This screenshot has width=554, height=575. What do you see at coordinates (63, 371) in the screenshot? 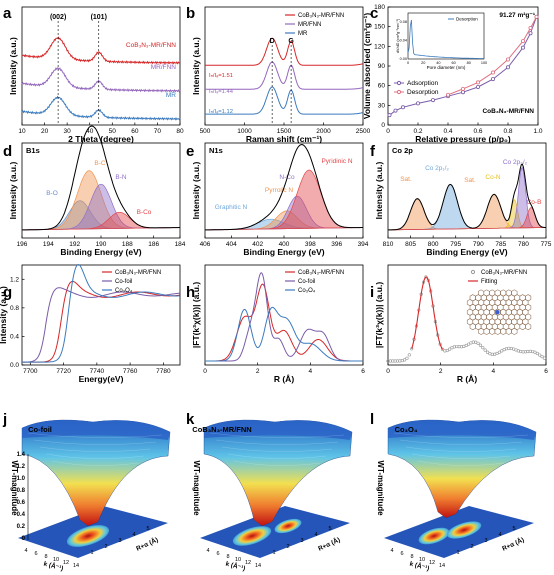
I see `panel-g-xtick-label: 7720` at bounding box center [63, 371].